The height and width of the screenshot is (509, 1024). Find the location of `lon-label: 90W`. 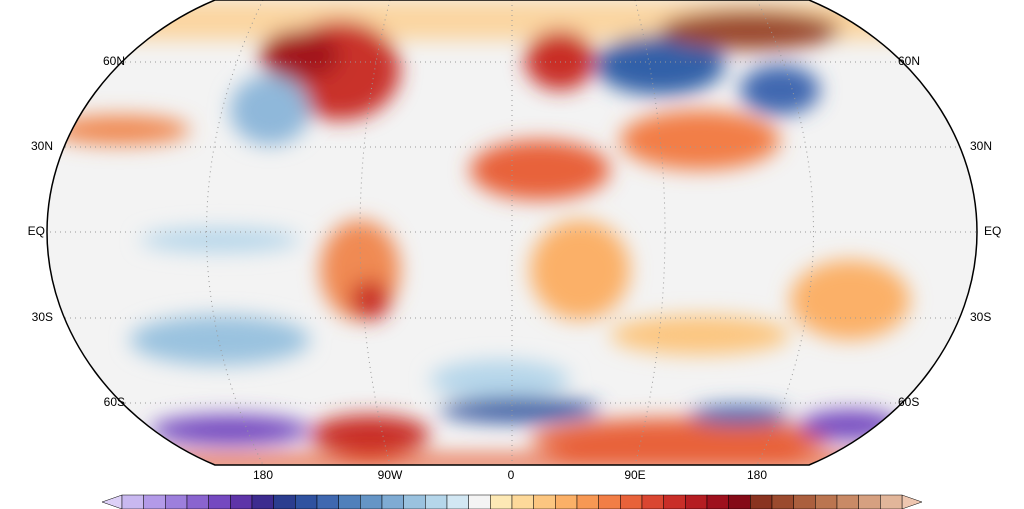

lon-label: 90W is located at coordinates (390, 475).